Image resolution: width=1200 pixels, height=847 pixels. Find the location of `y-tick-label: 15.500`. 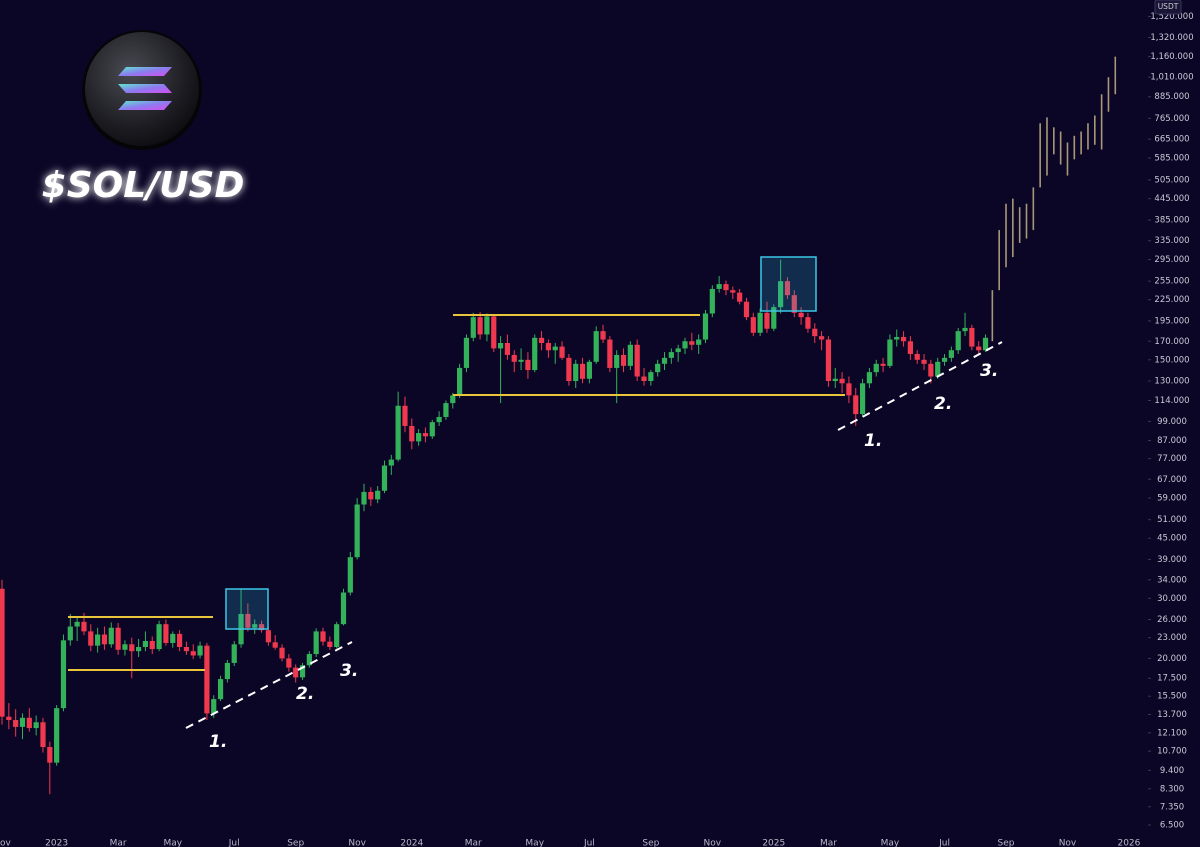

y-tick-label: 15.500 is located at coordinates (1172, 697).